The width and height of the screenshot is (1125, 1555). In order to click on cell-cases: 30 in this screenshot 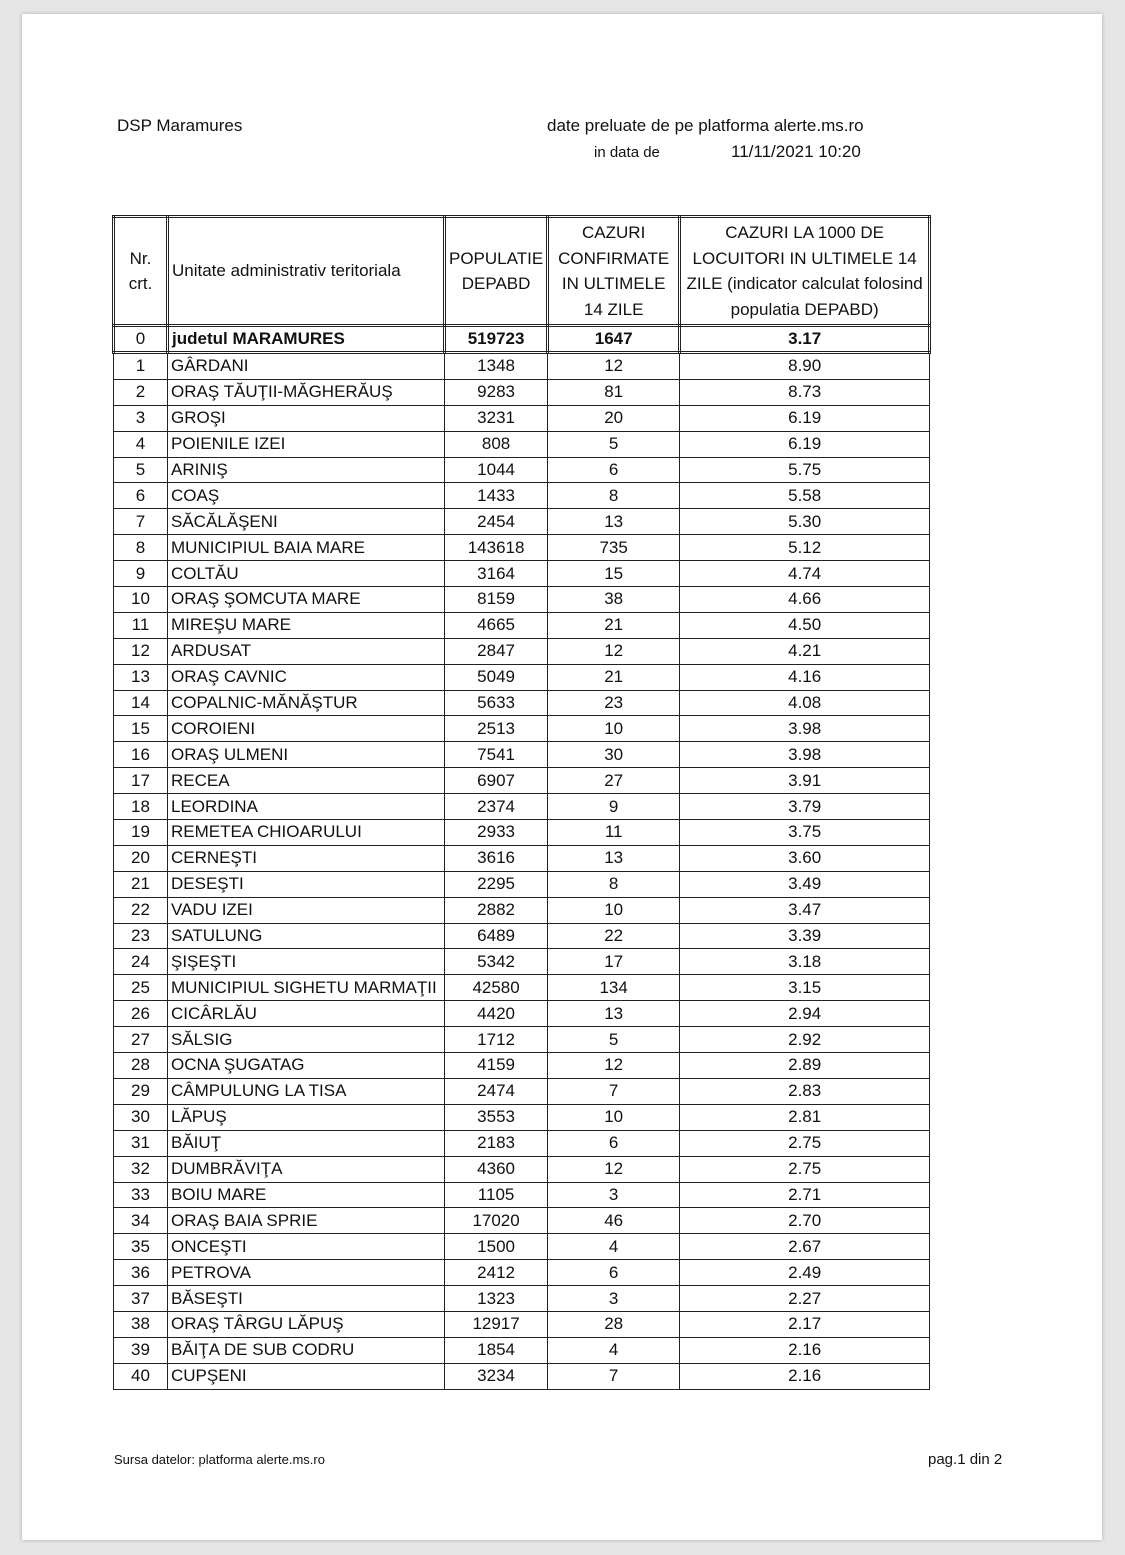, I will do `click(614, 755)`.